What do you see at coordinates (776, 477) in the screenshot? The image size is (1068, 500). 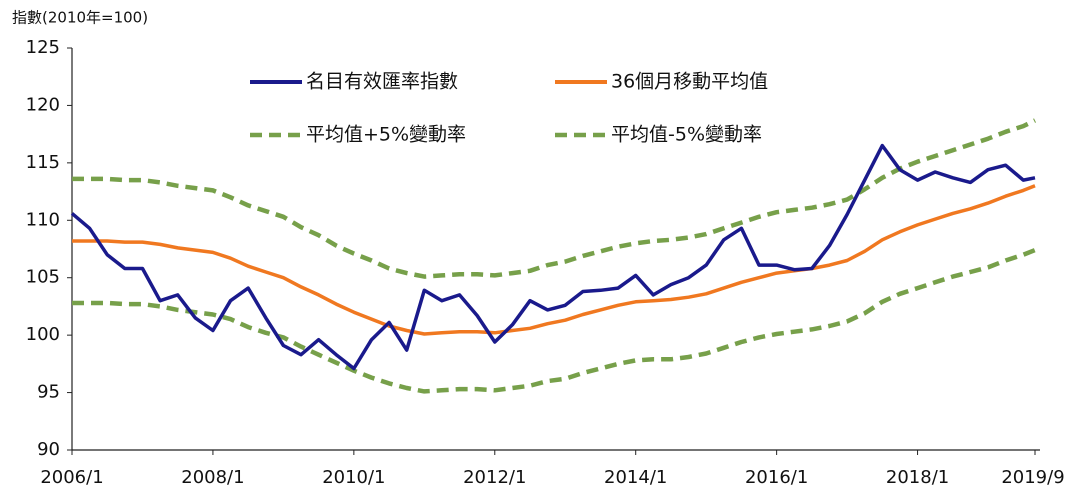 I see `x-tick-label: 2016/1` at bounding box center [776, 477].